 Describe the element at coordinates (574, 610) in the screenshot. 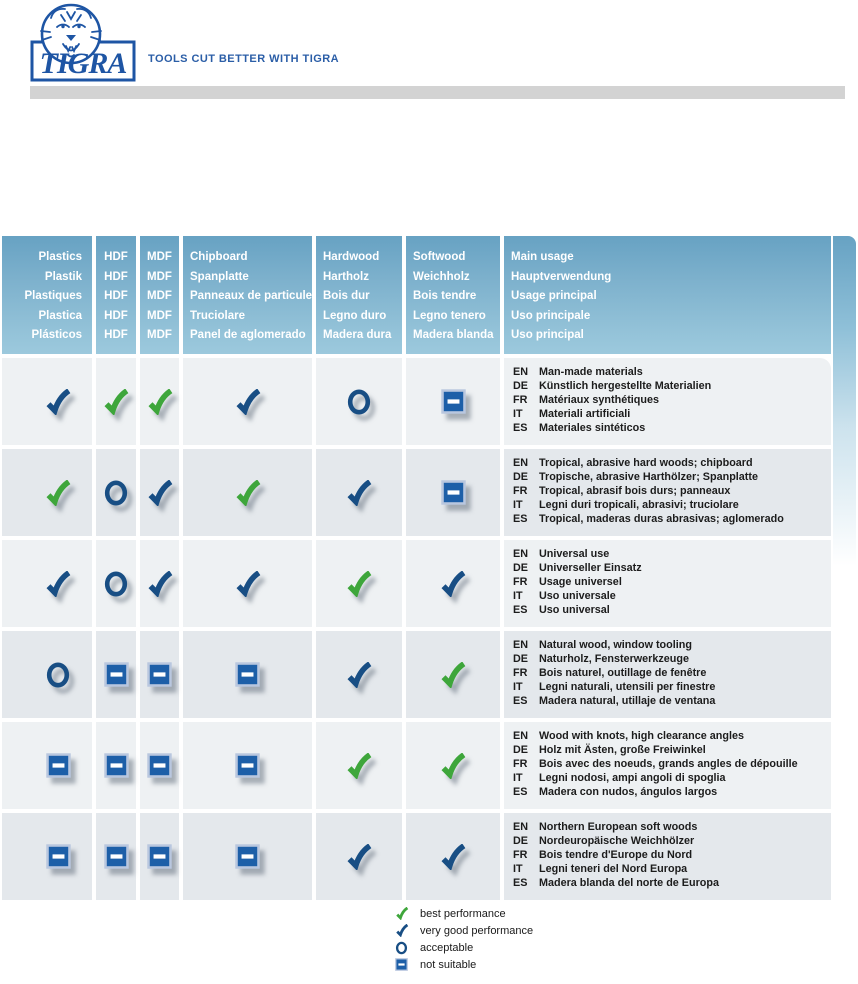

I see `usage-text: Uso universal` at that location.